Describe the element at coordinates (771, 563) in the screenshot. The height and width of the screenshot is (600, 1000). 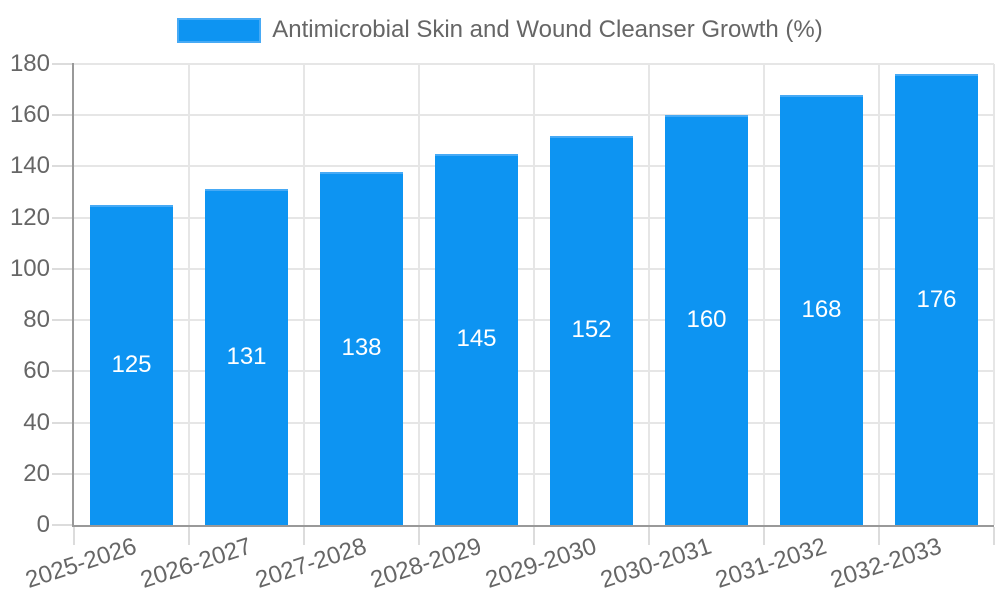
I see `x-axis-category-label: 2031-2032` at that location.